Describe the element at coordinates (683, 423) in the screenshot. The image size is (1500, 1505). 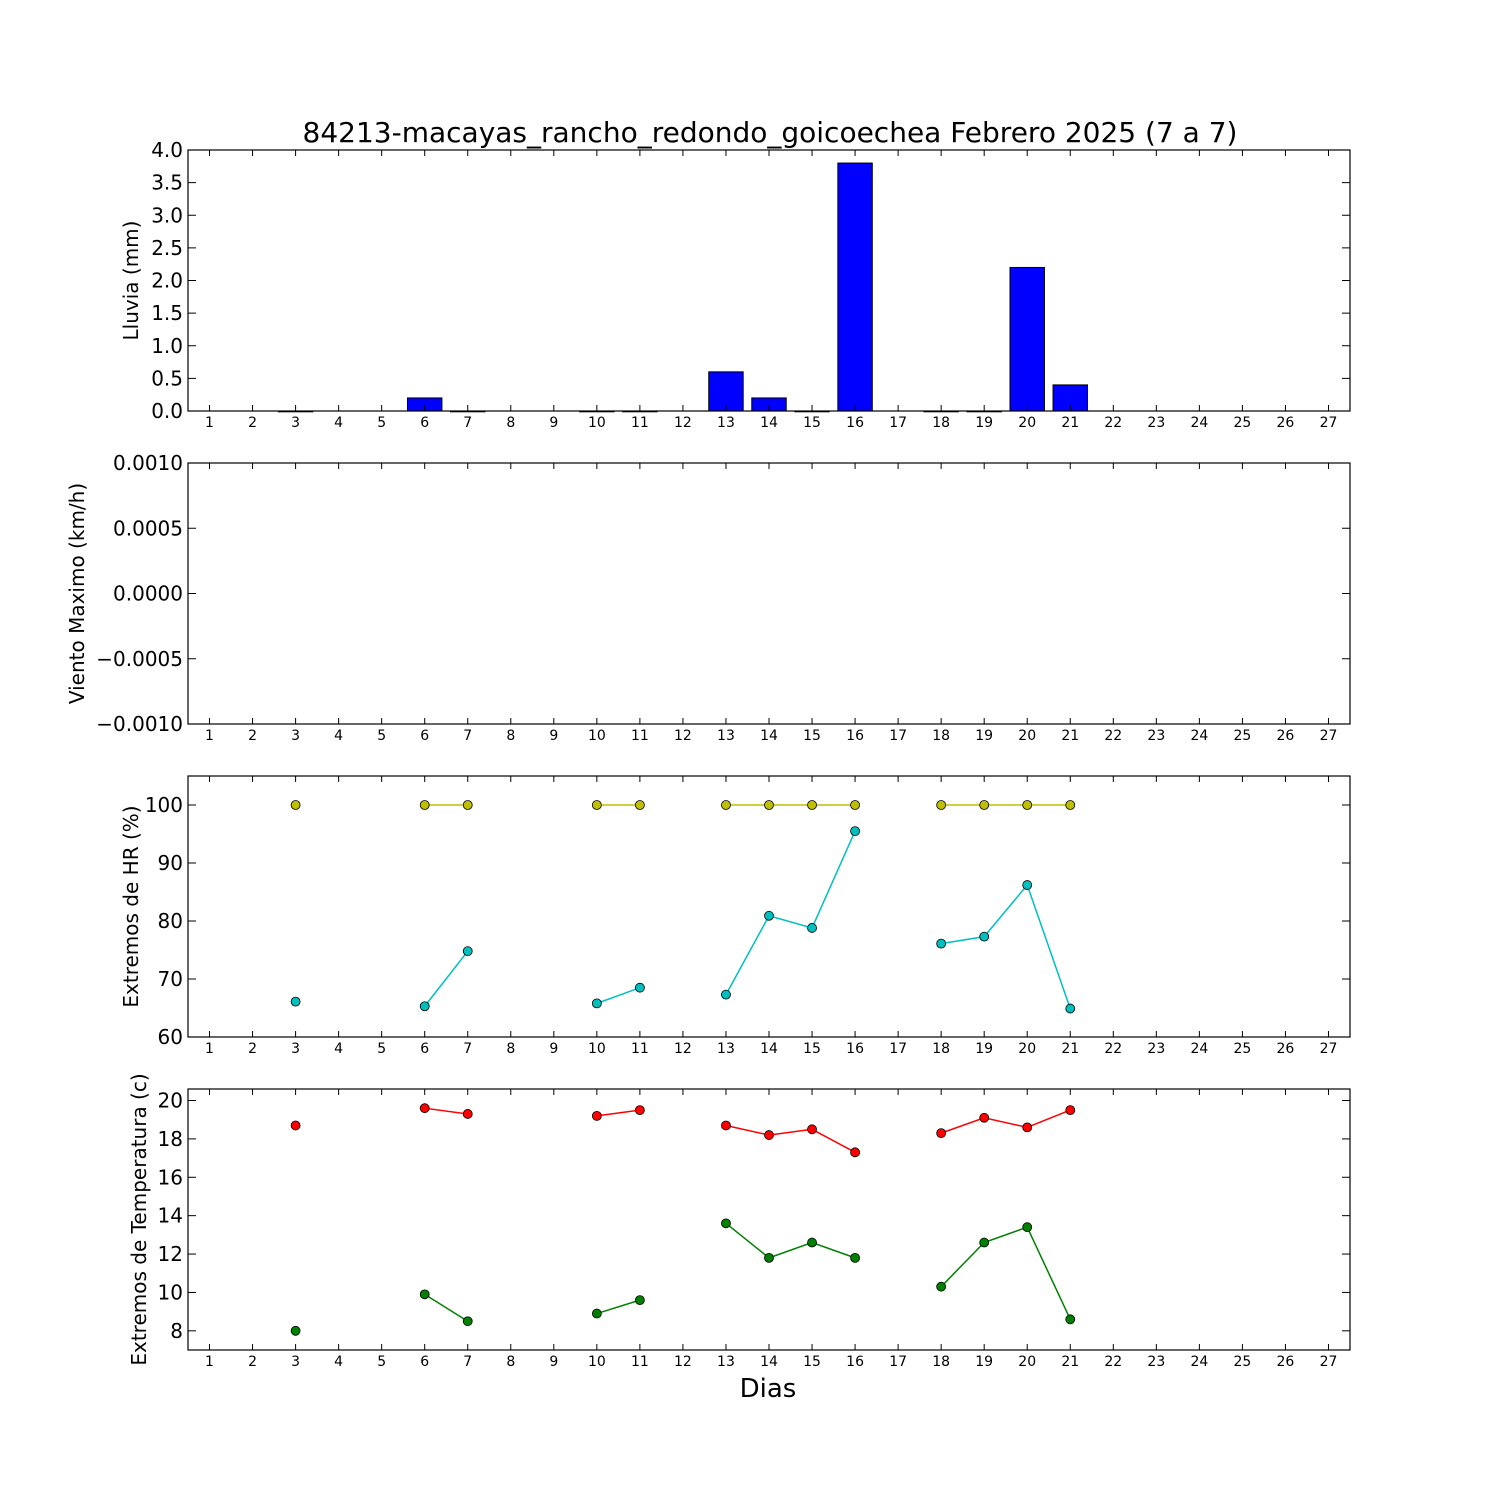
I see `x-tick-label: 12` at that location.